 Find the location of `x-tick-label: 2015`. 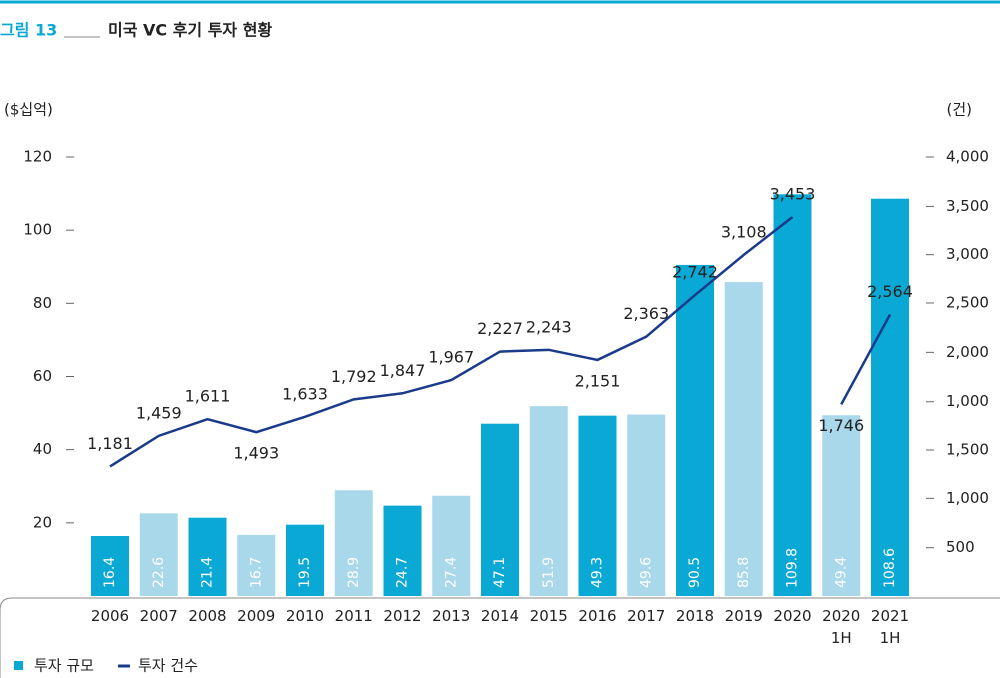

x-tick-label: 2015 is located at coordinates (549, 616).